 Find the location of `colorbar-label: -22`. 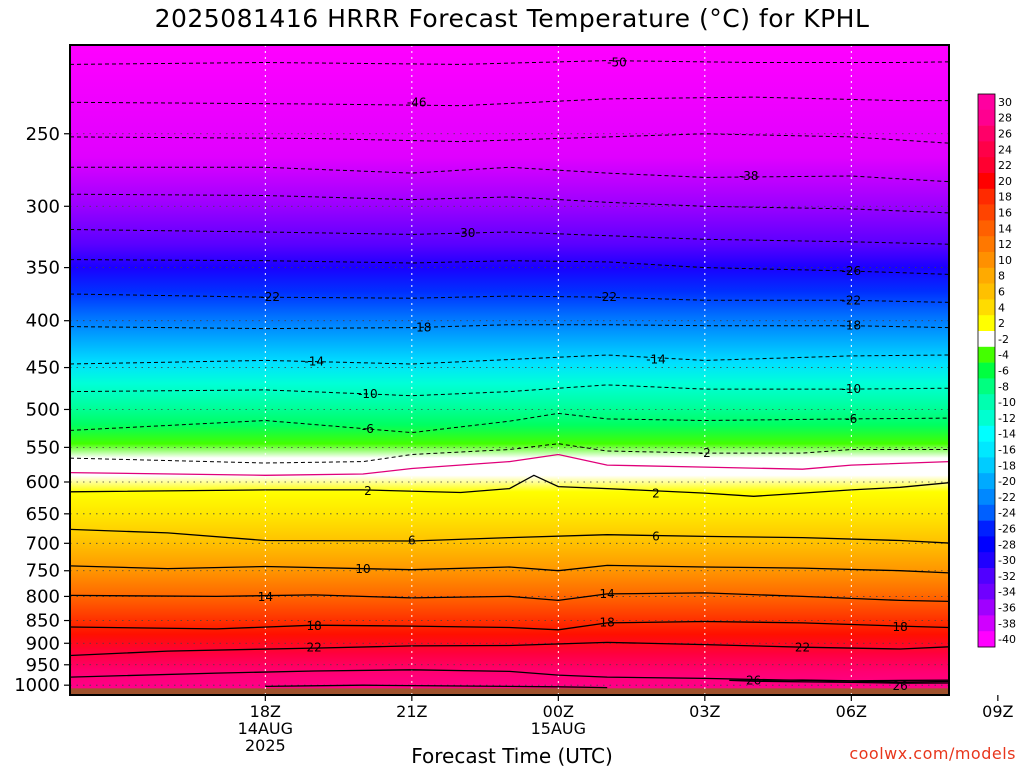

colorbar-label: -22 is located at coordinates (1007, 497).